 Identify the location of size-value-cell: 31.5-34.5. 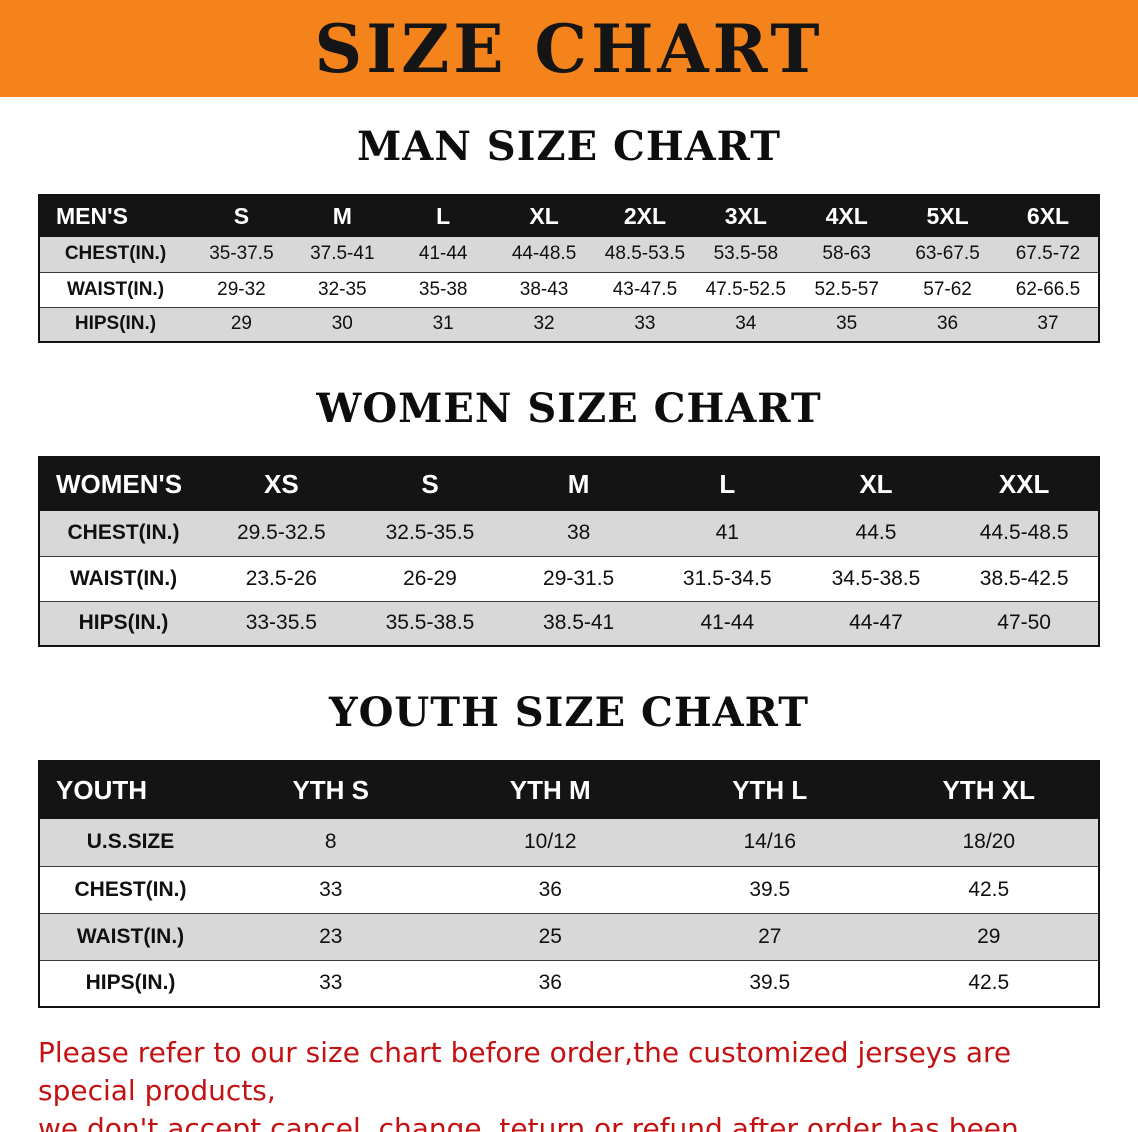
(727, 578).